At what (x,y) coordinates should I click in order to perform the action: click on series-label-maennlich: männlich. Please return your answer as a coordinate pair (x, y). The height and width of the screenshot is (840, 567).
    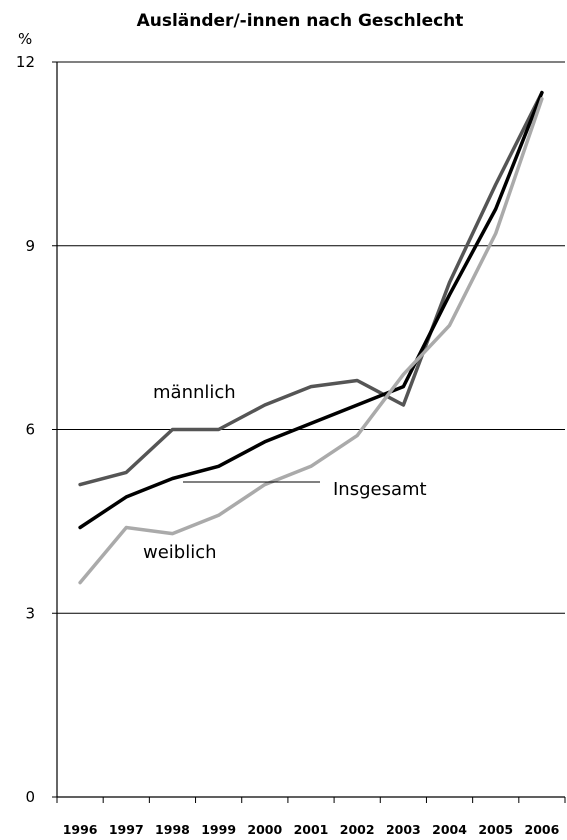
    Looking at the image, I should click on (194, 392).